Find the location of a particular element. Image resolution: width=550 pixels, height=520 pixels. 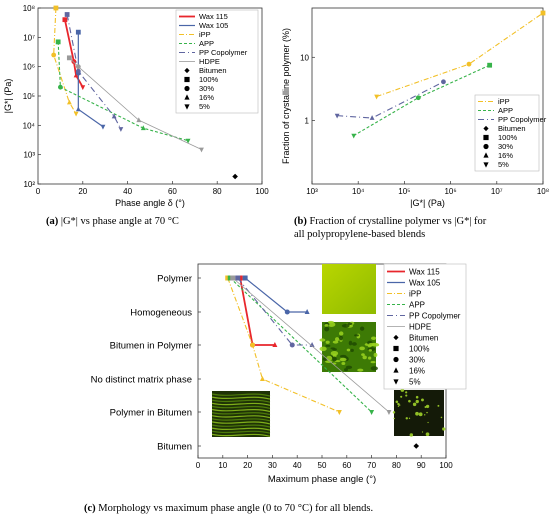

x-tick-label: 60 is located at coordinates (172, 191).